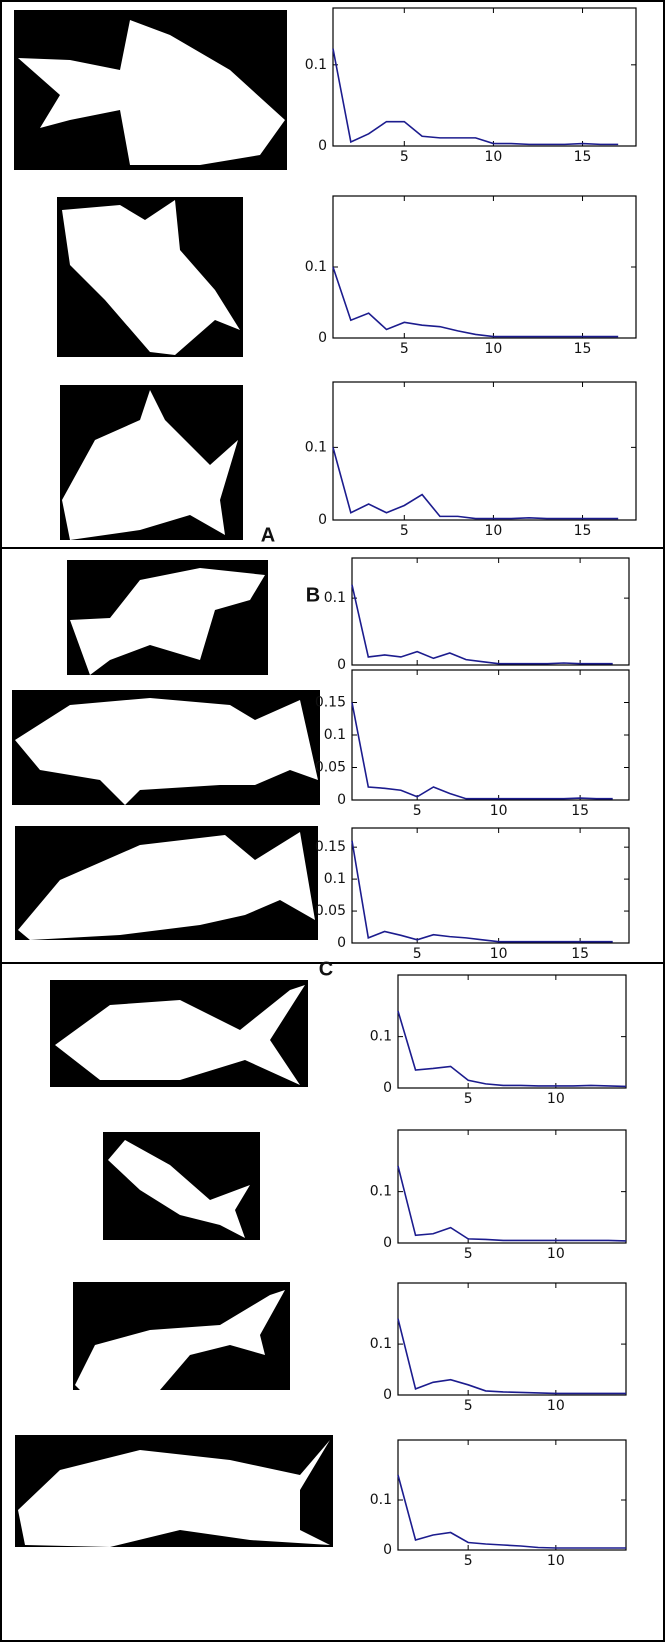  Describe the element at coordinates (313, 595) in the screenshot. I see `panel-label: B` at that location.